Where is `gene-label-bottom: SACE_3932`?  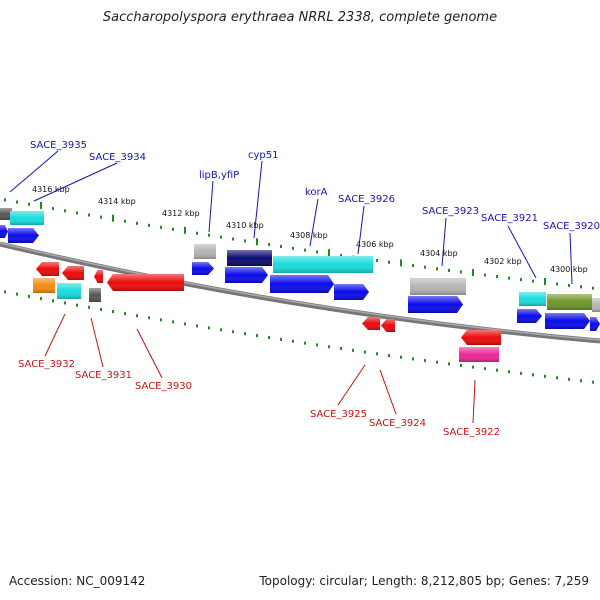 gene-label-bottom: SACE_3932 is located at coordinates (46, 364).